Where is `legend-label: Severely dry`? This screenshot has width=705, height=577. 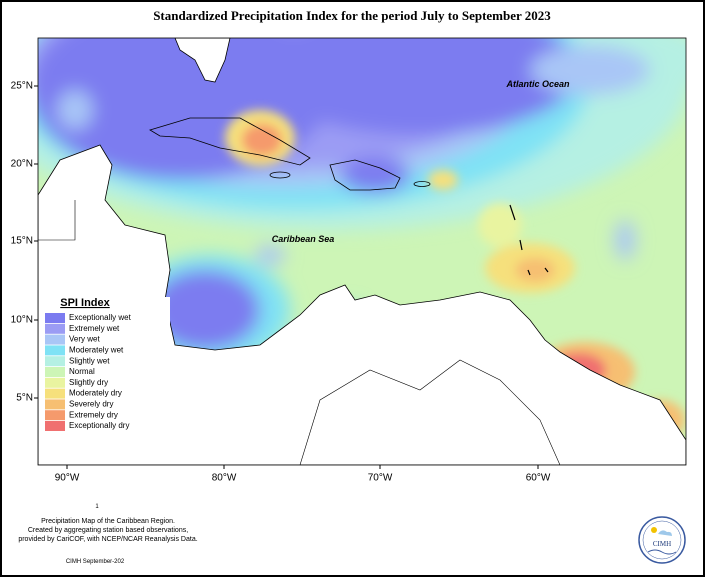 legend-label: Severely dry is located at coordinates (91, 404).